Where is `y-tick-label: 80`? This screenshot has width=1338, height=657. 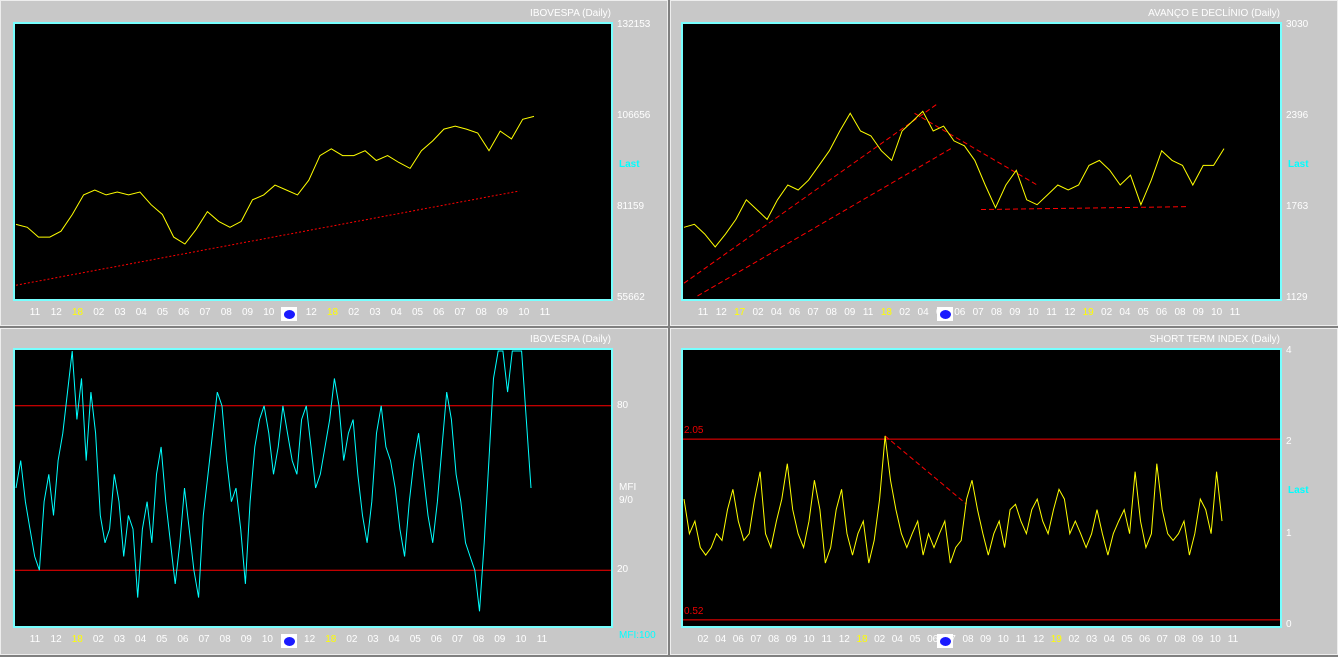 y-tick-label: 80 is located at coordinates (623, 405).